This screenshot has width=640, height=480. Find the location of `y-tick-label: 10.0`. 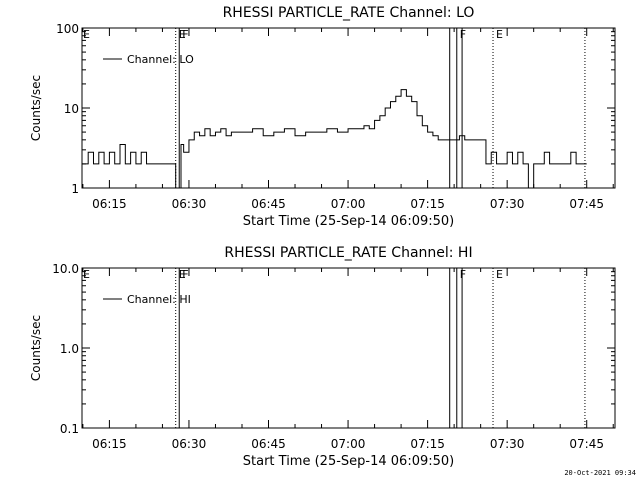

y-tick-label: 10.0 is located at coordinates (65, 269).